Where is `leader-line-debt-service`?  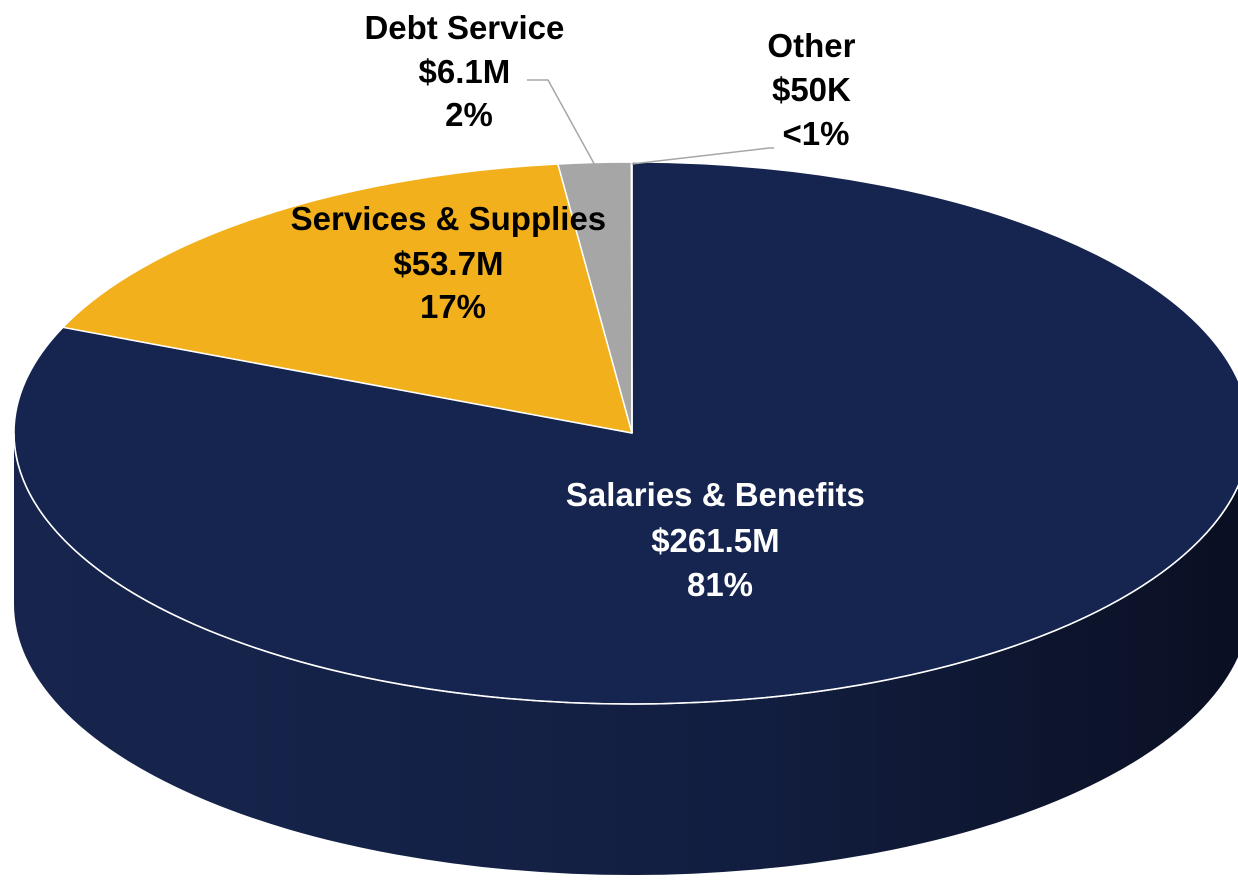
leader-line-debt-service is located at coordinates (561, 122).